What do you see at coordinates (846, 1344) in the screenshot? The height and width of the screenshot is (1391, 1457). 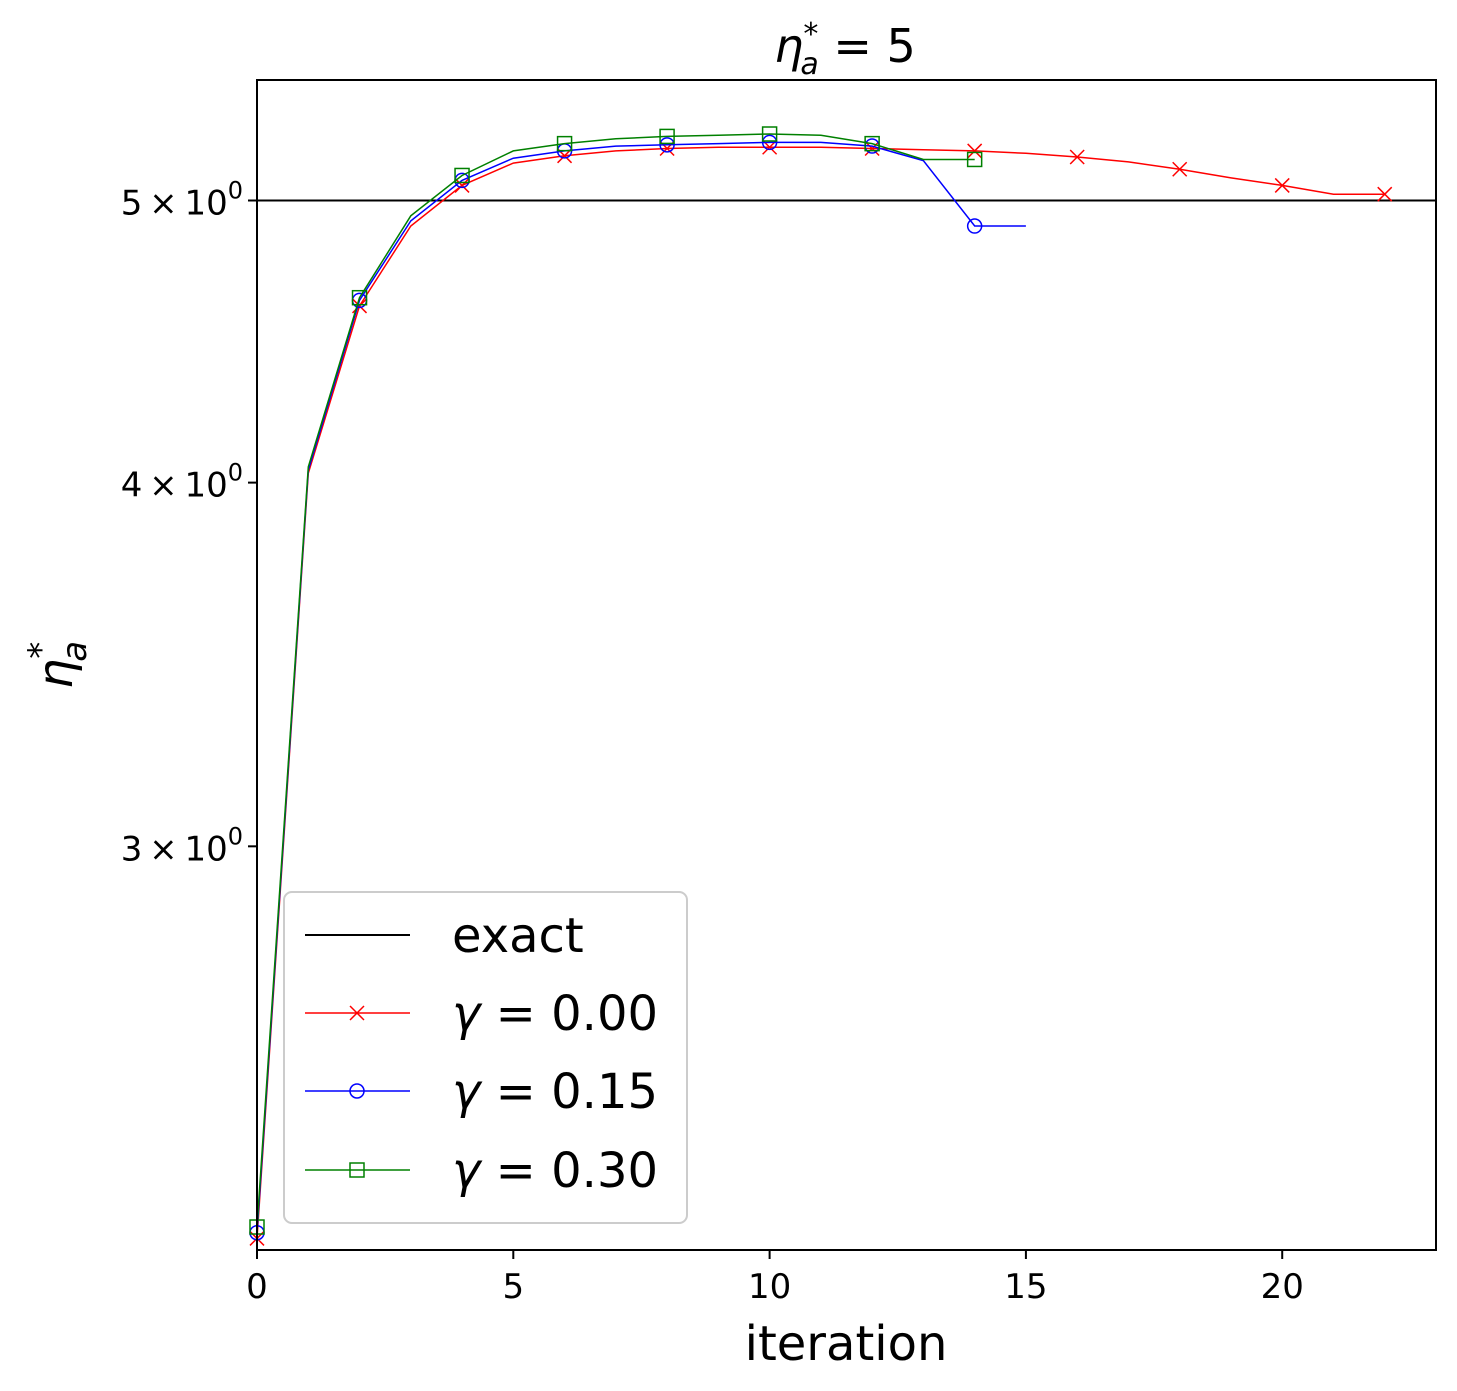 I see `x-axis-label: iteration` at bounding box center [846, 1344].